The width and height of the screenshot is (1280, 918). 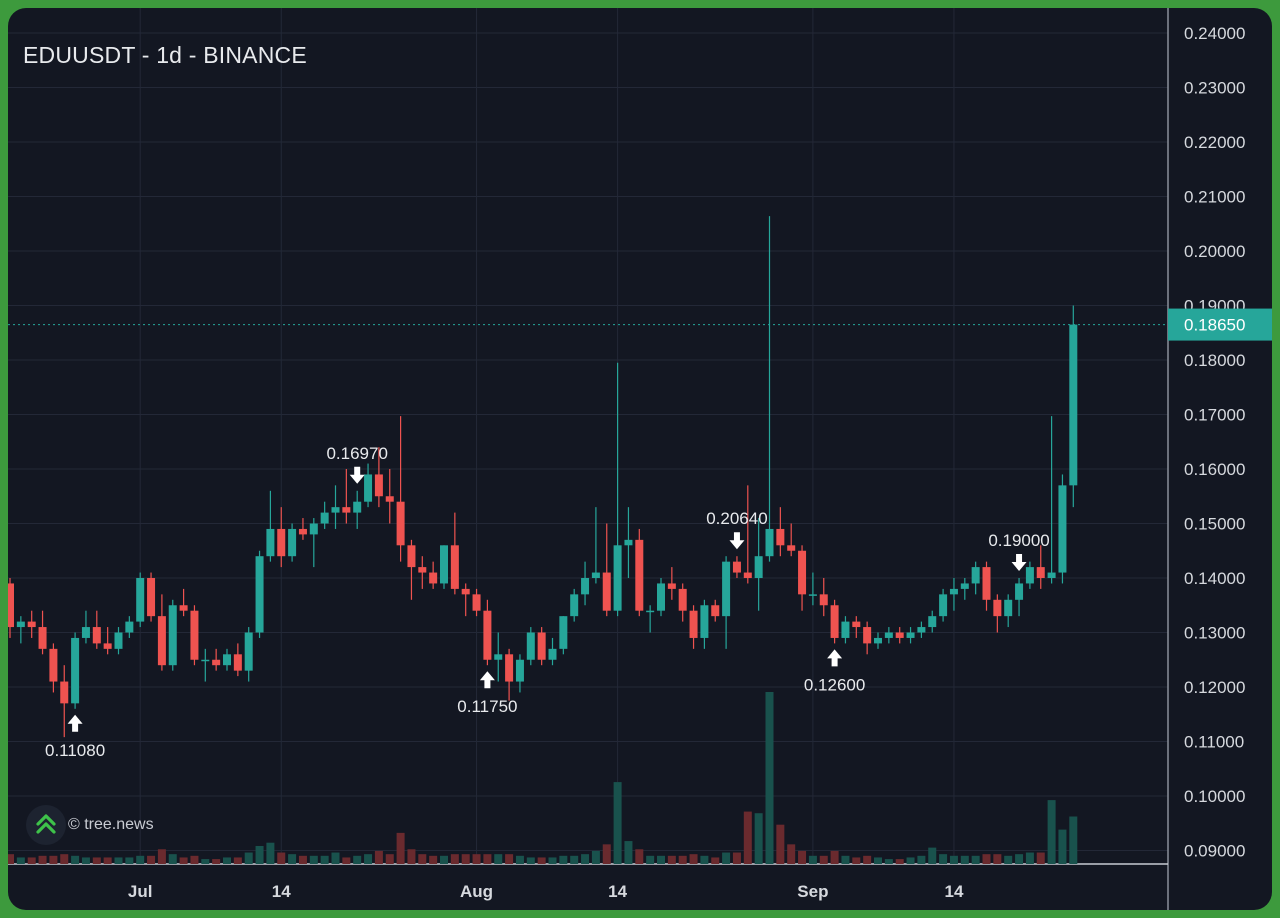 What do you see at coordinates (1214, 360) in the screenshot?
I see `y-tick-label: 0.18000` at bounding box center [1214, 360].